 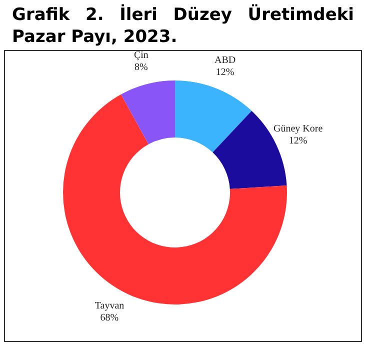 I want to click on slice-label: ABD, so click(x=225, y=60).